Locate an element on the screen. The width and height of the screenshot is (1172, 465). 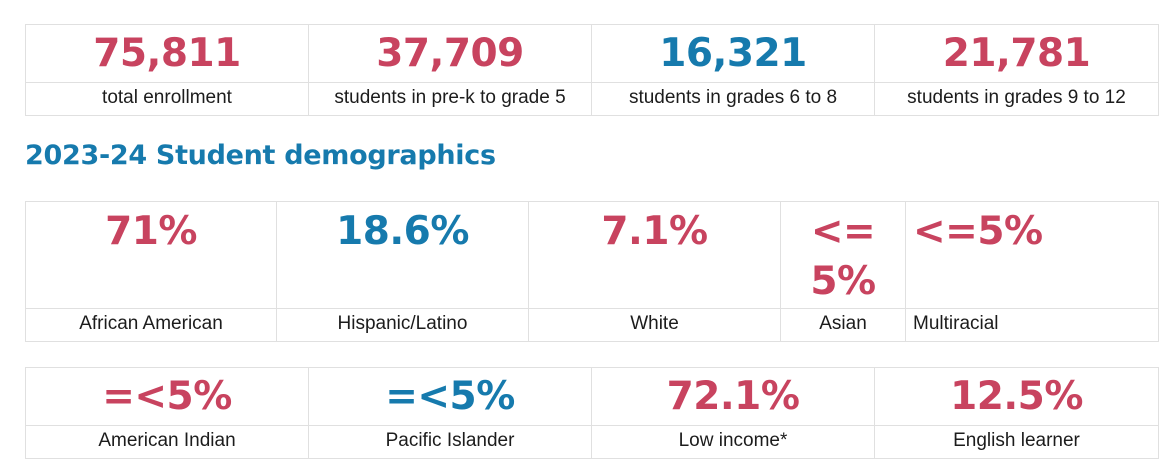
stat-label-cell: total enrollment is located at coordinates (167, 99).